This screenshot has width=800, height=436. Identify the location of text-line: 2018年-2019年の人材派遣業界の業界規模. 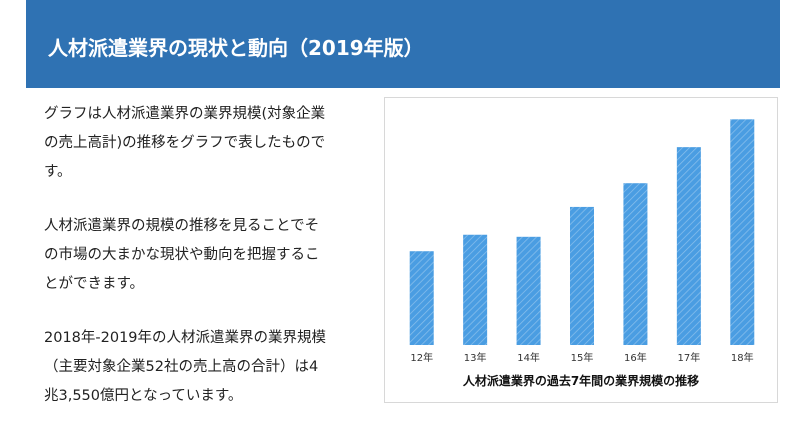
(185, 338).